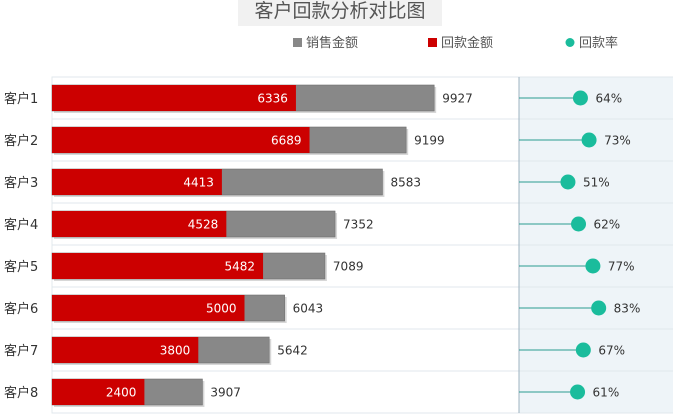 Image resolution: width=677 pixels, height=420 pixels. Describe the element at coordinates (203, 225) in the screenshot. I see `payment-value-label: 4528` at that location.